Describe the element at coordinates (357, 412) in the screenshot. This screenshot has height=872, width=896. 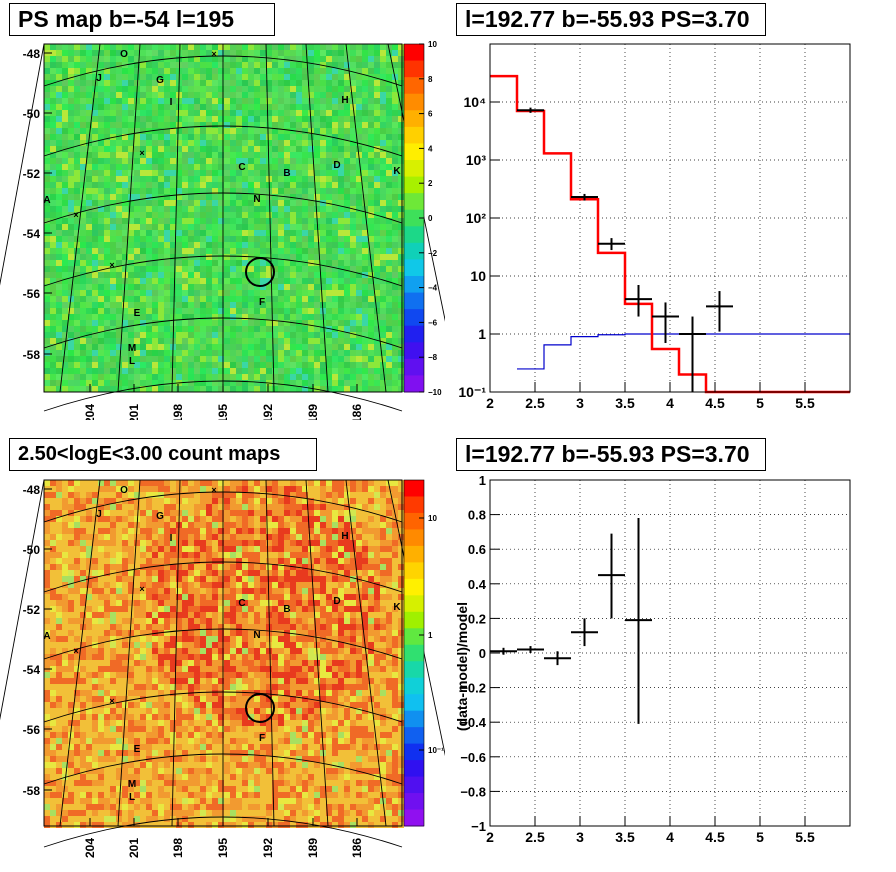
I see `x-tick-label: 186` at that location.